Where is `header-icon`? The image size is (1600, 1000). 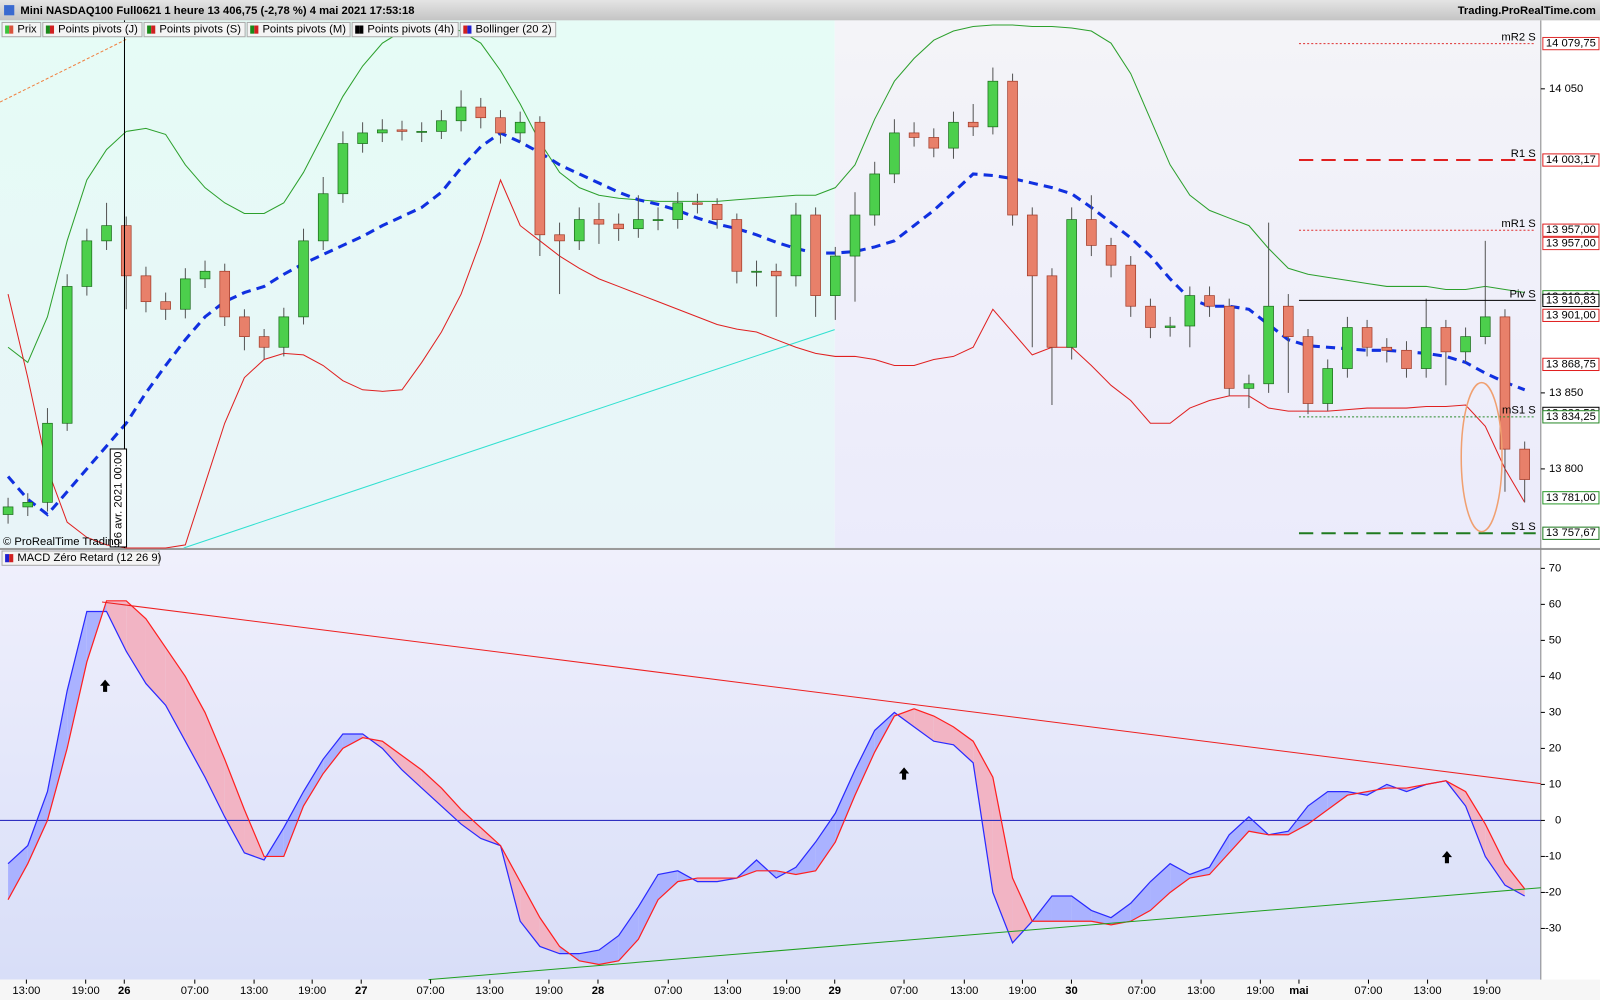 header-icon is located at coordinates (9, 10).